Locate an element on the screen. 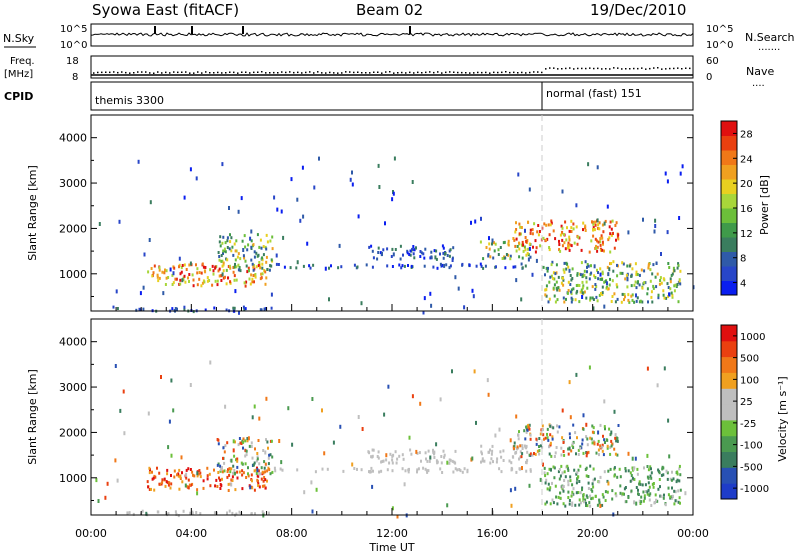  velocity-ytick-label: 4000 is located at coordinates (73, 342).